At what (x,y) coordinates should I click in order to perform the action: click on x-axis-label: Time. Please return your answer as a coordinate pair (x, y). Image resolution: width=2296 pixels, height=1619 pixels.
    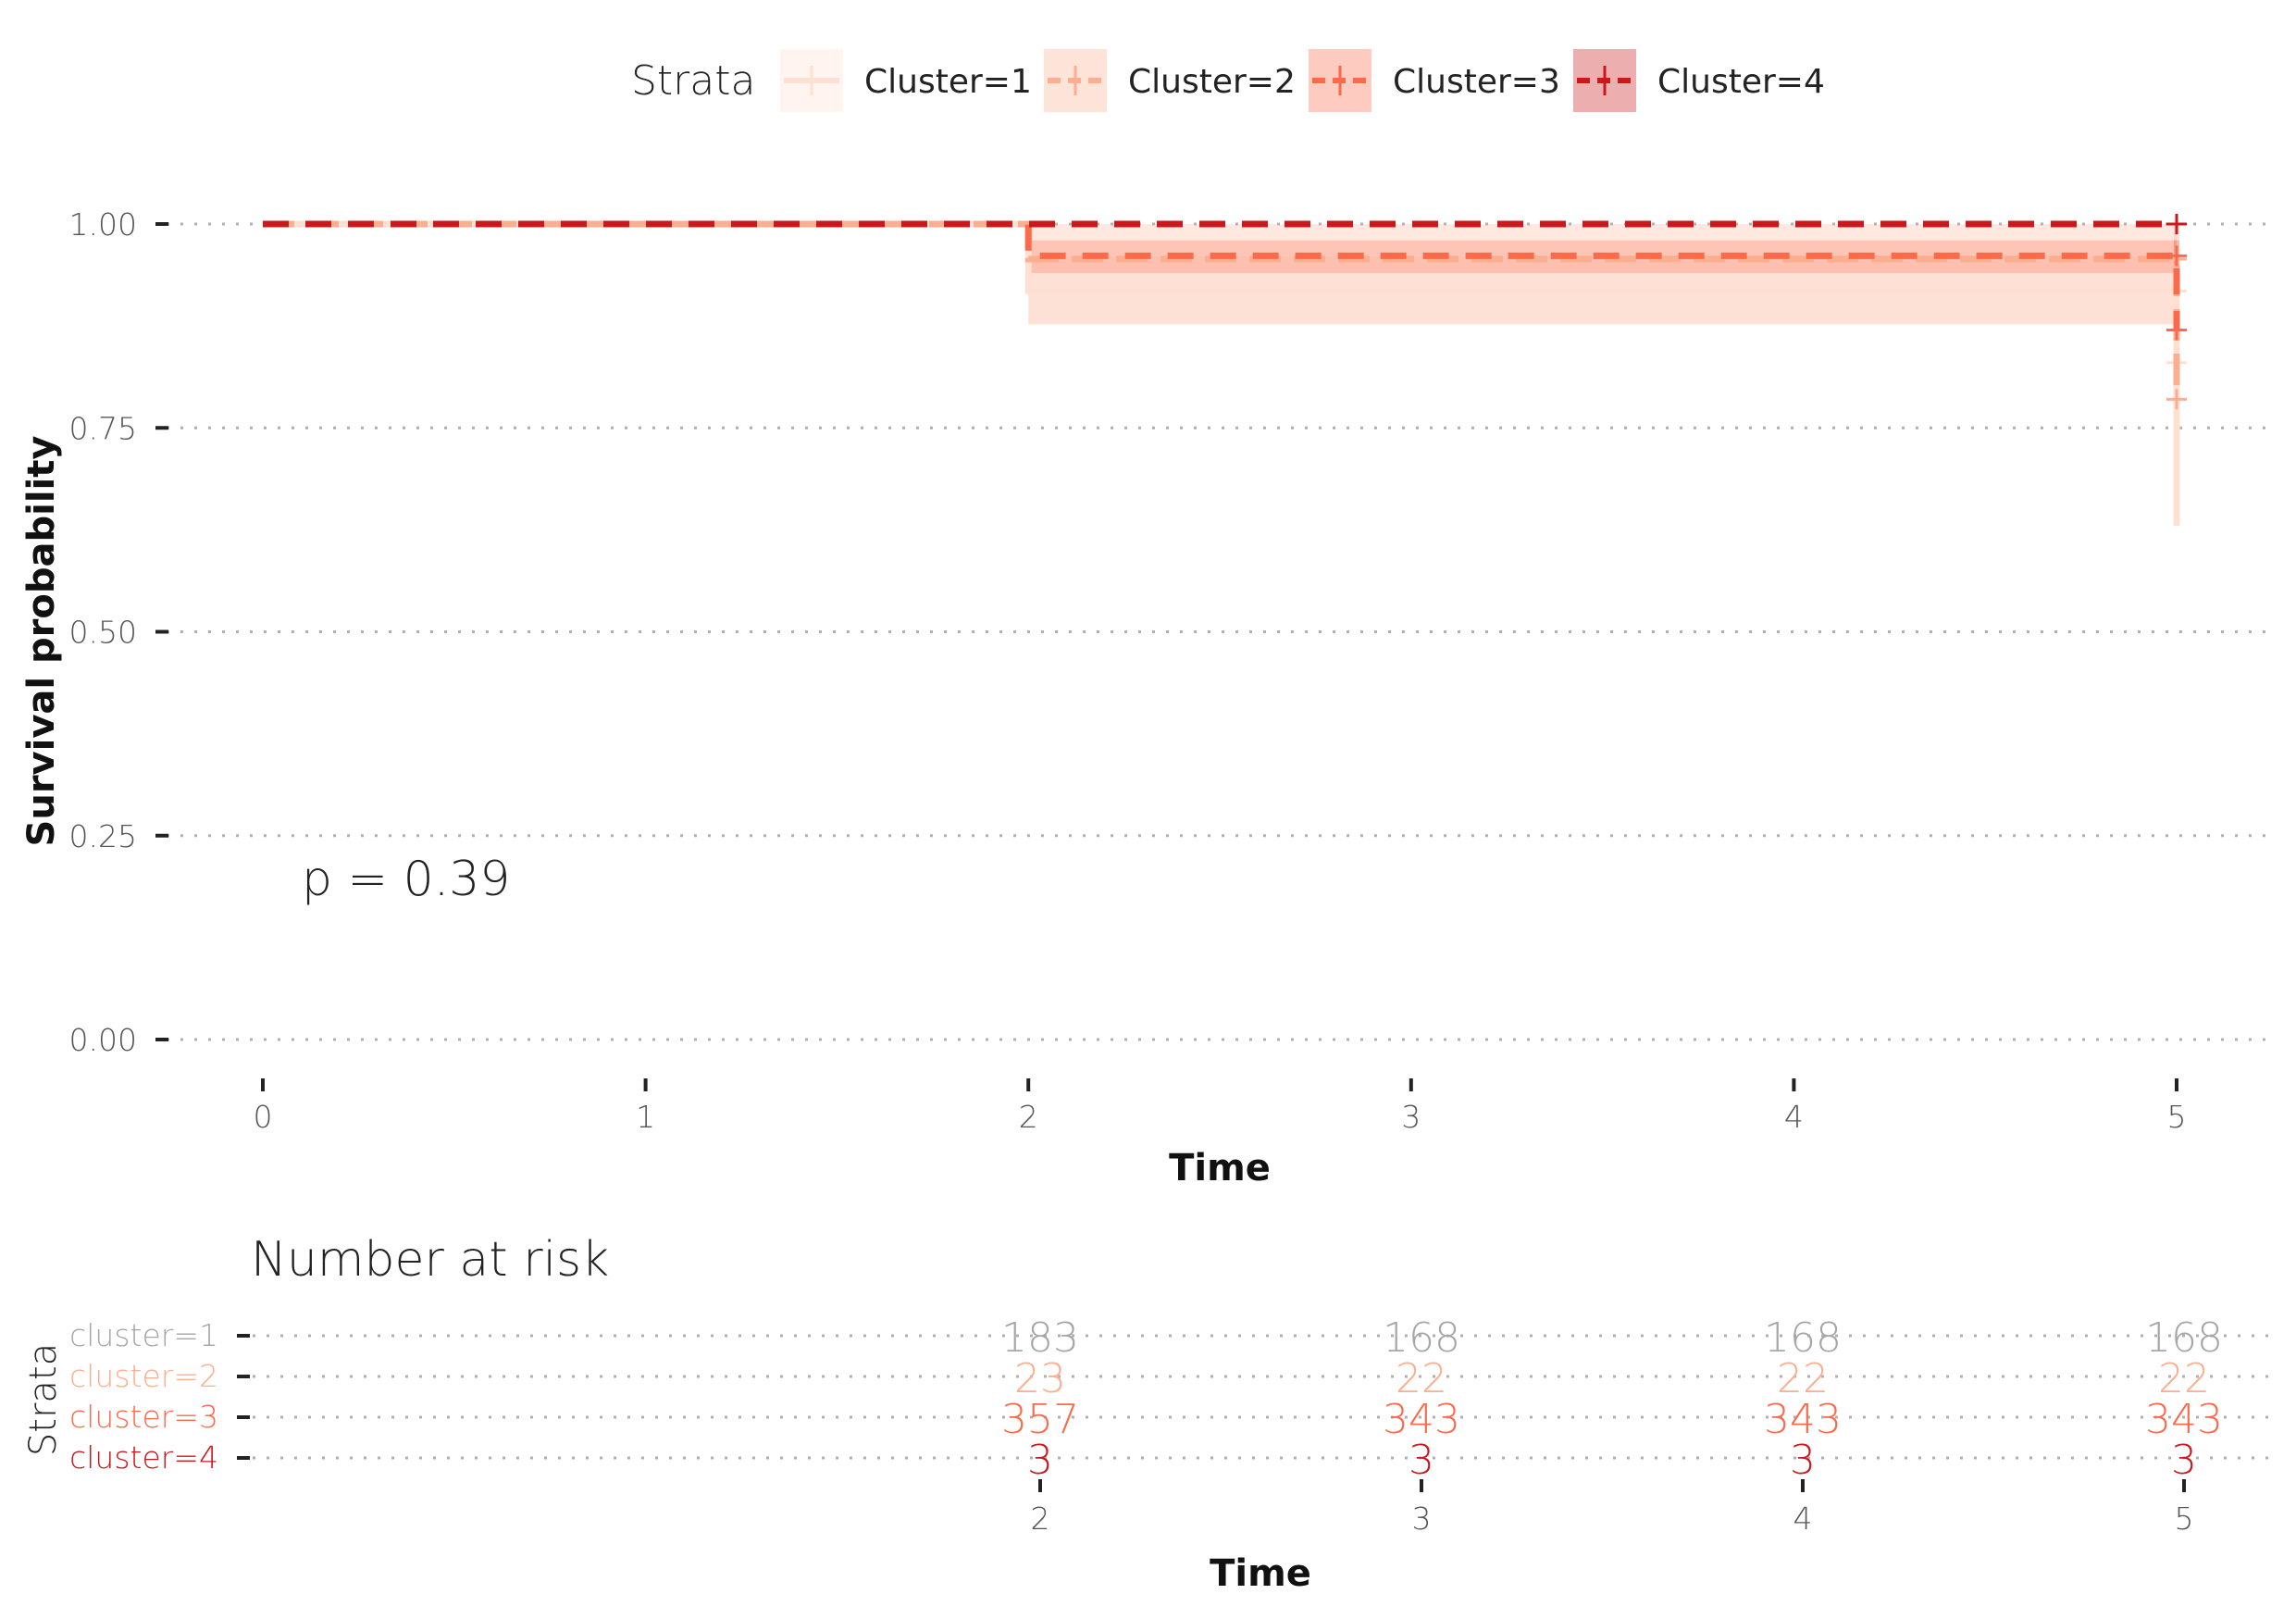
    Looking at the image, I should click on (1220, 1168).